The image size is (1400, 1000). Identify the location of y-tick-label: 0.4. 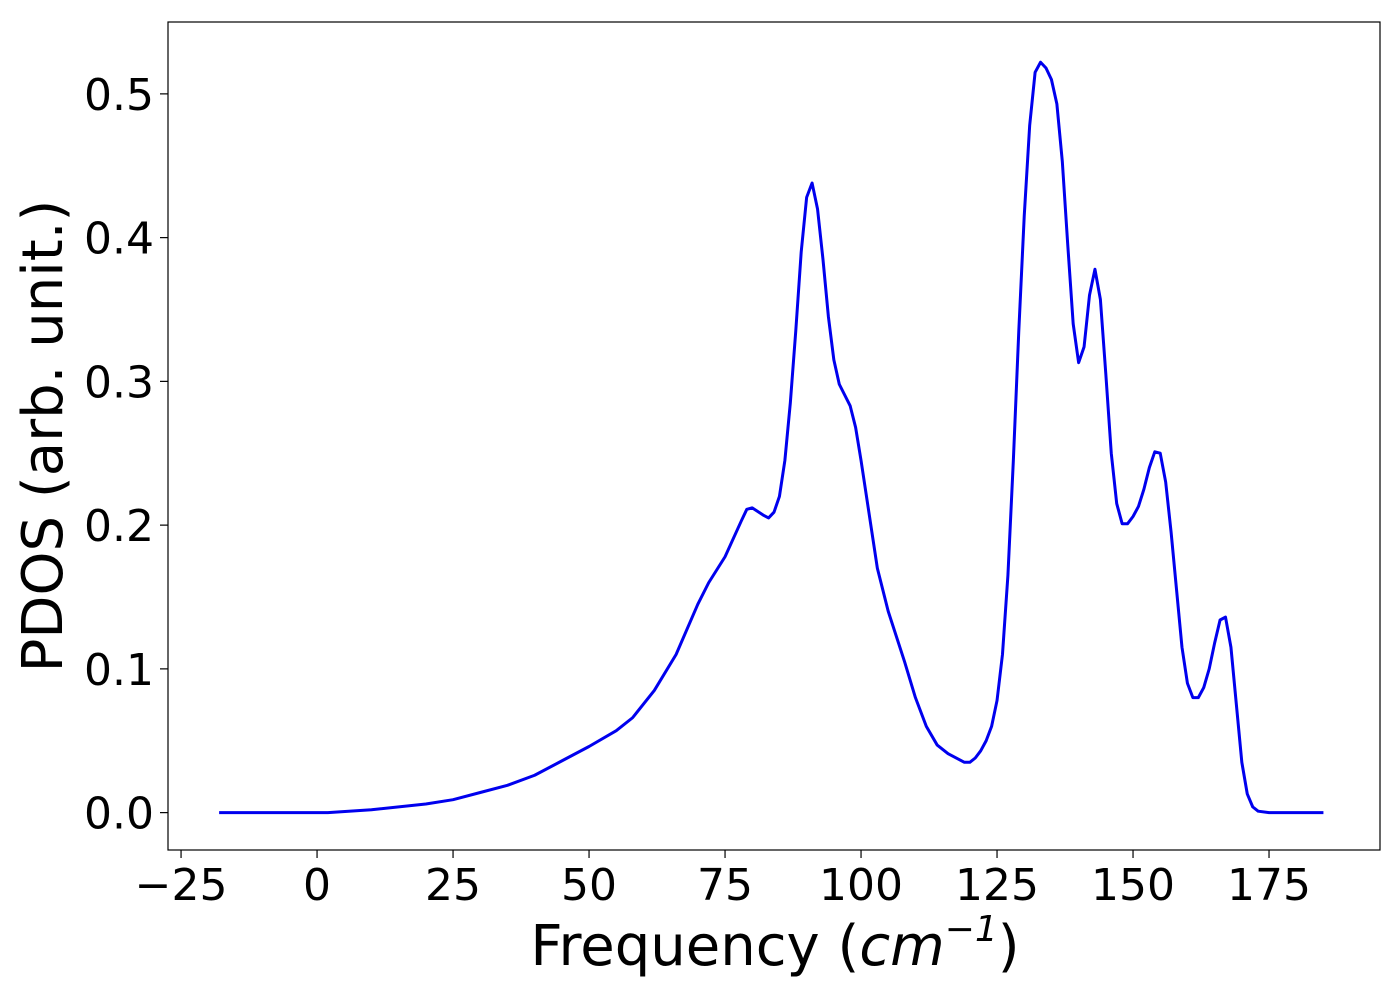
(119, 239).